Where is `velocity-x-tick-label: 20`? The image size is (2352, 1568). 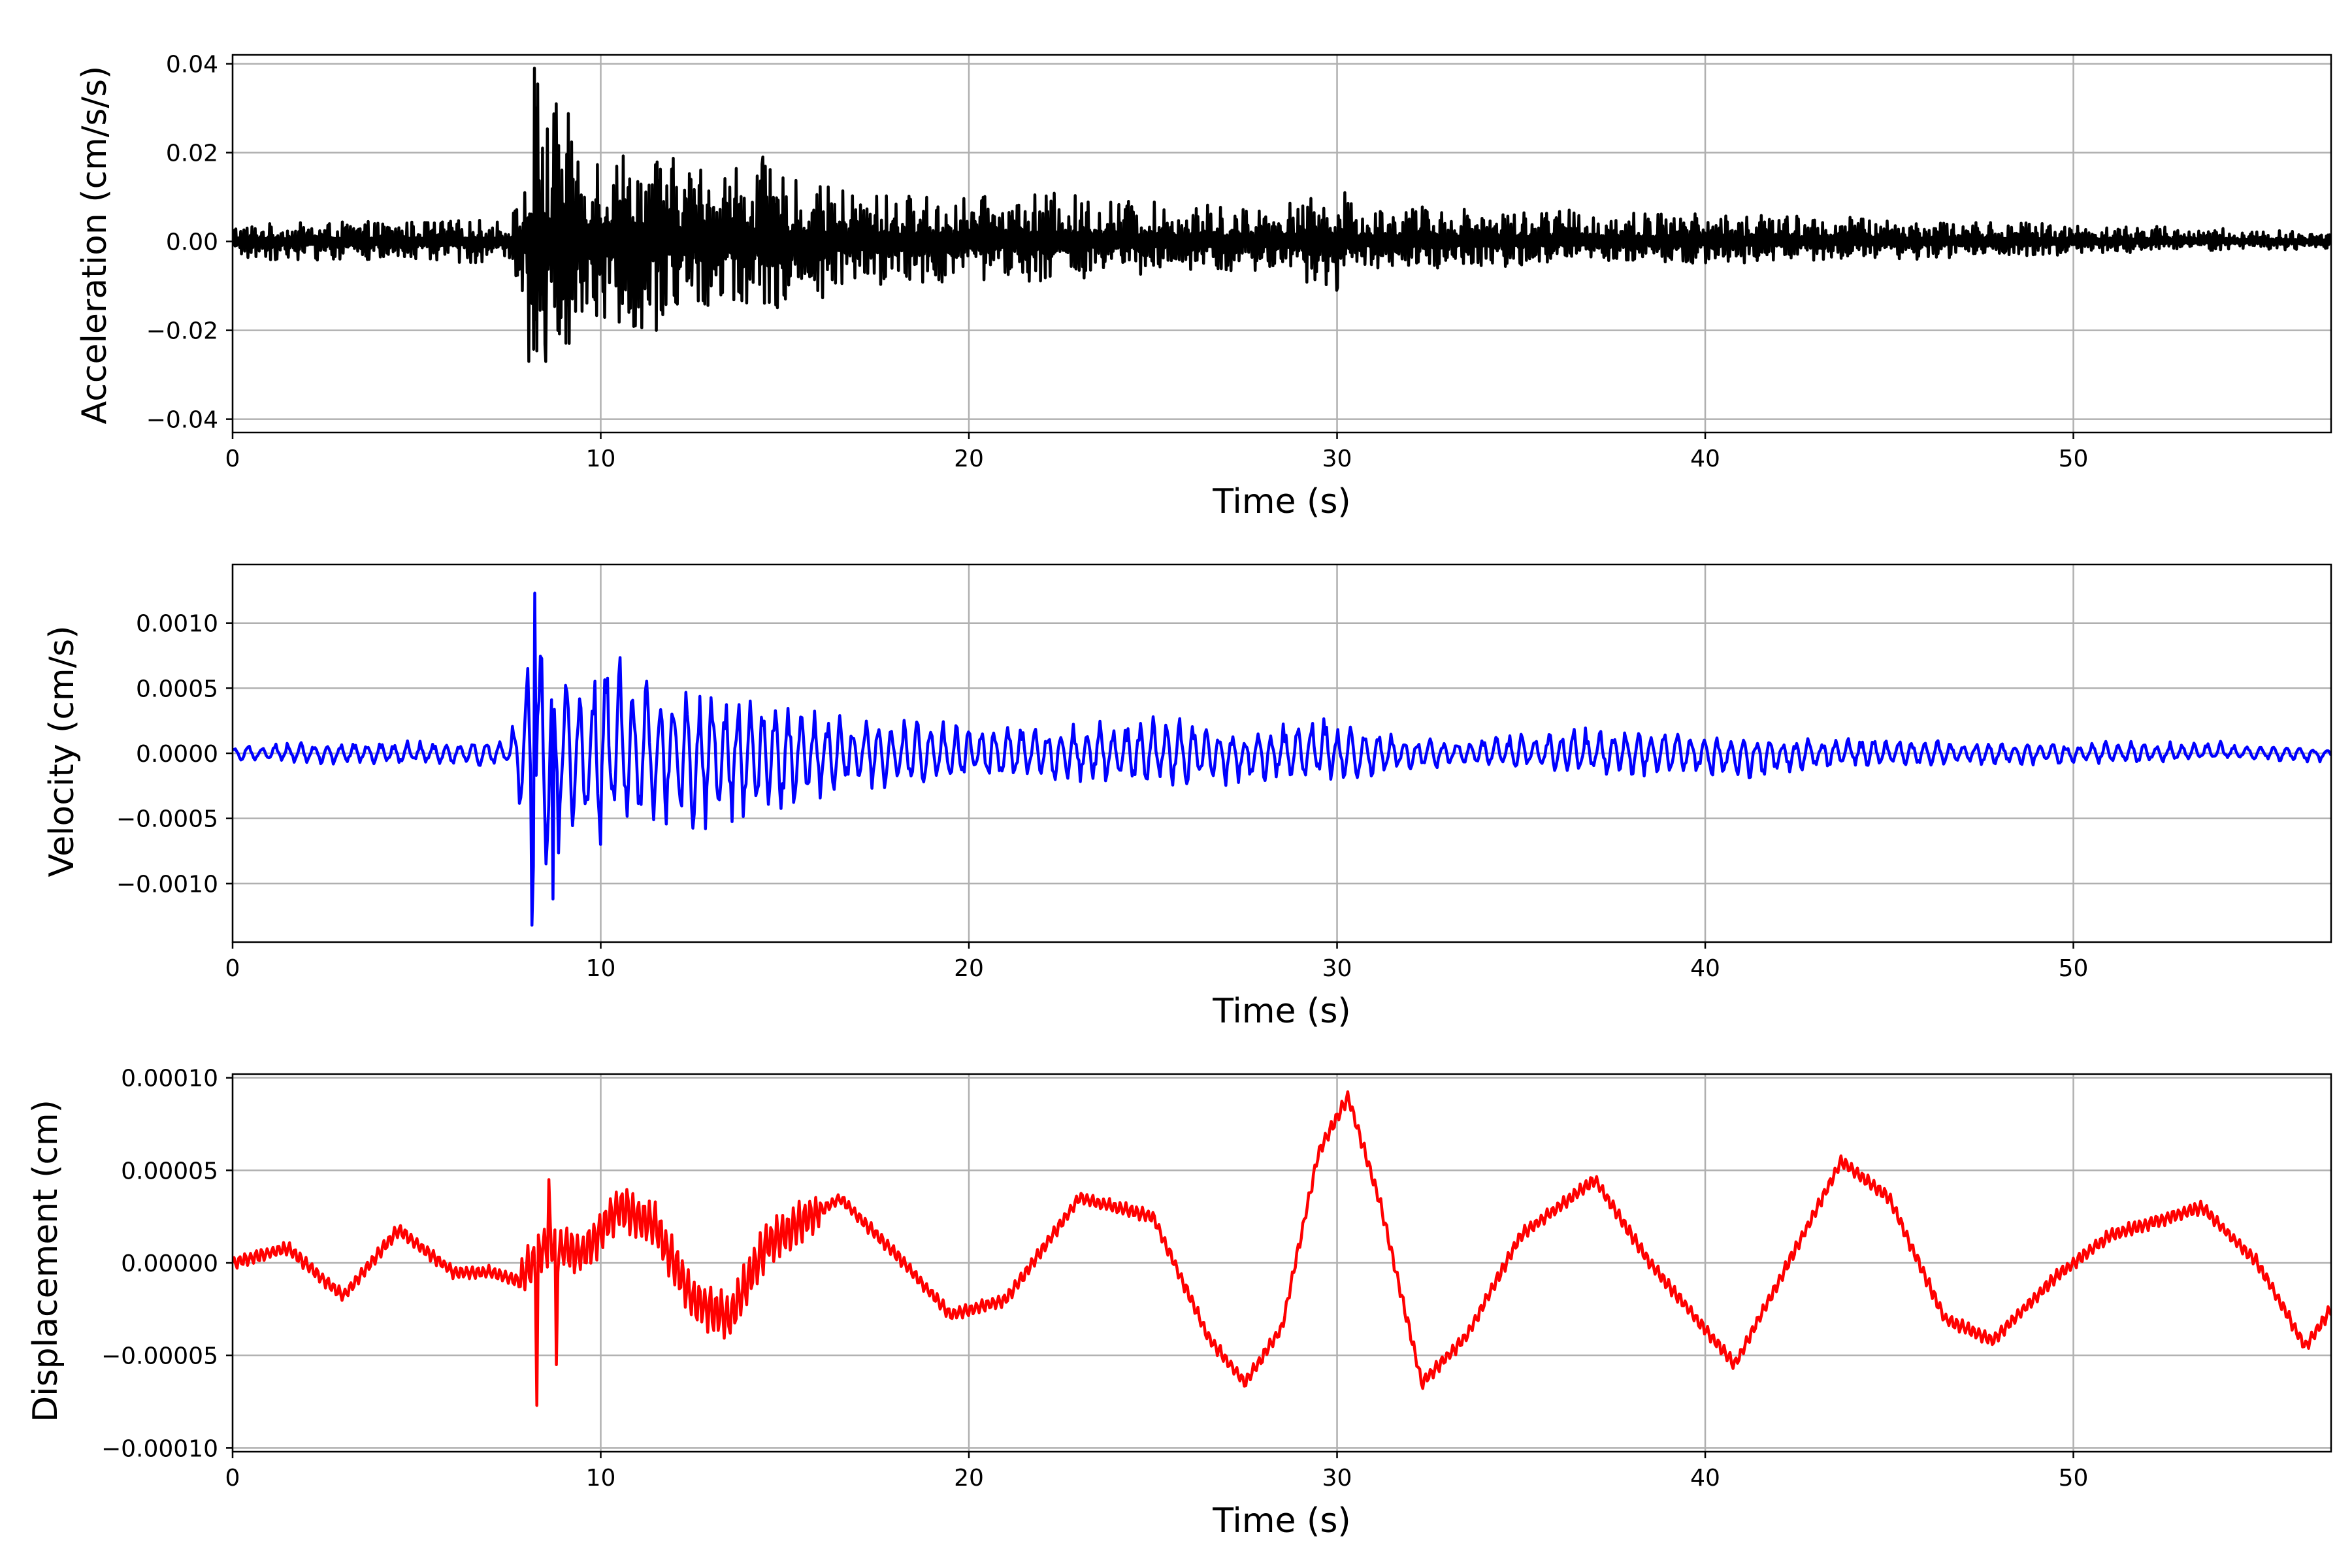 velocity-x-tick-label: 20 is located at coordinates (969, 968).